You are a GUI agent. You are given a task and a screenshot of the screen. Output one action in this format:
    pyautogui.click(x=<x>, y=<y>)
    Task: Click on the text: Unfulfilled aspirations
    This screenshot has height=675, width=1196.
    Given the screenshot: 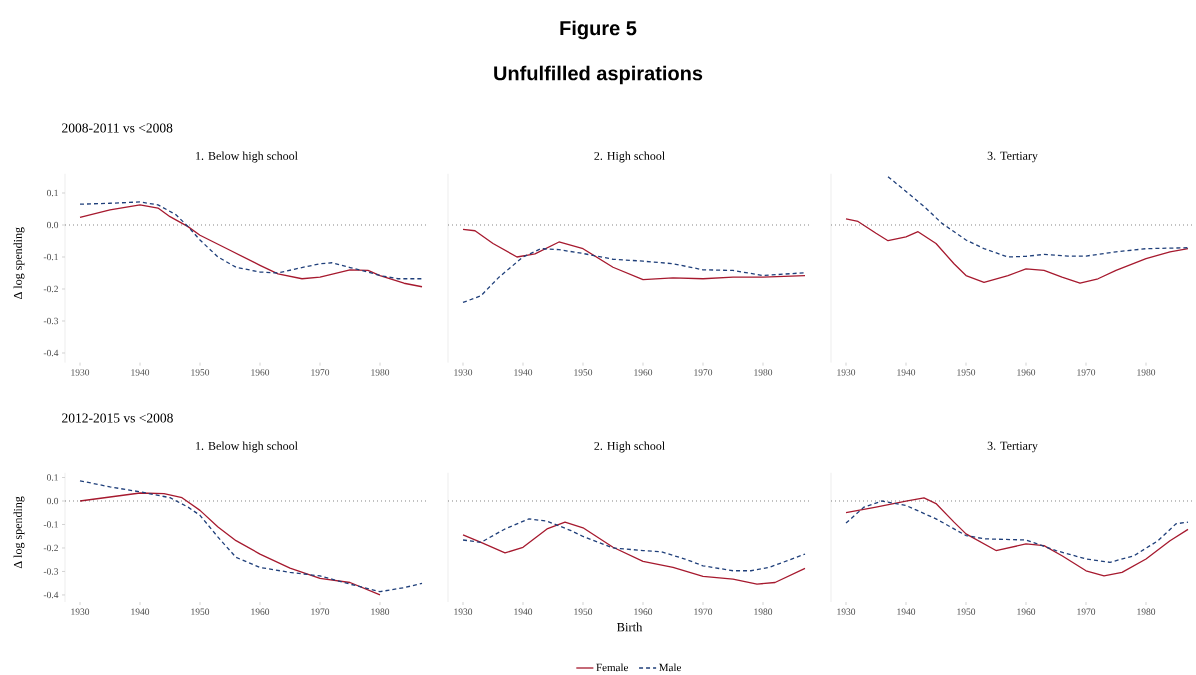 What is the action you would take?
    pyautogui.click(x=598, y=75)
    